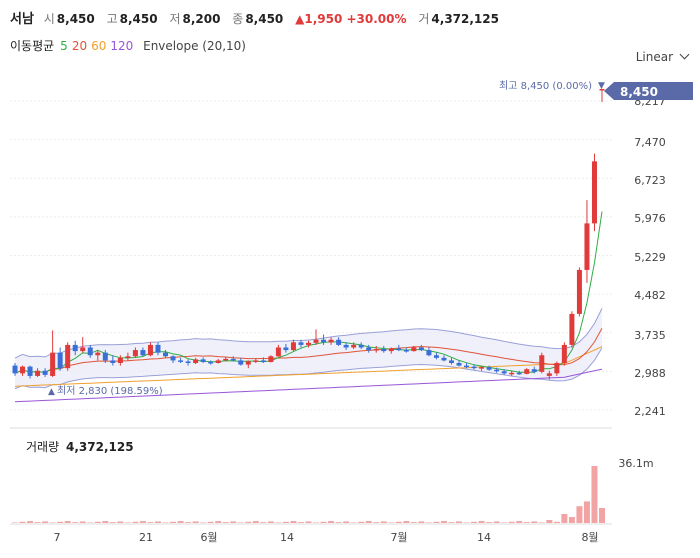 This screenshot has width=700, height=558. I want to click on open-label: 시, so click(49, 19).